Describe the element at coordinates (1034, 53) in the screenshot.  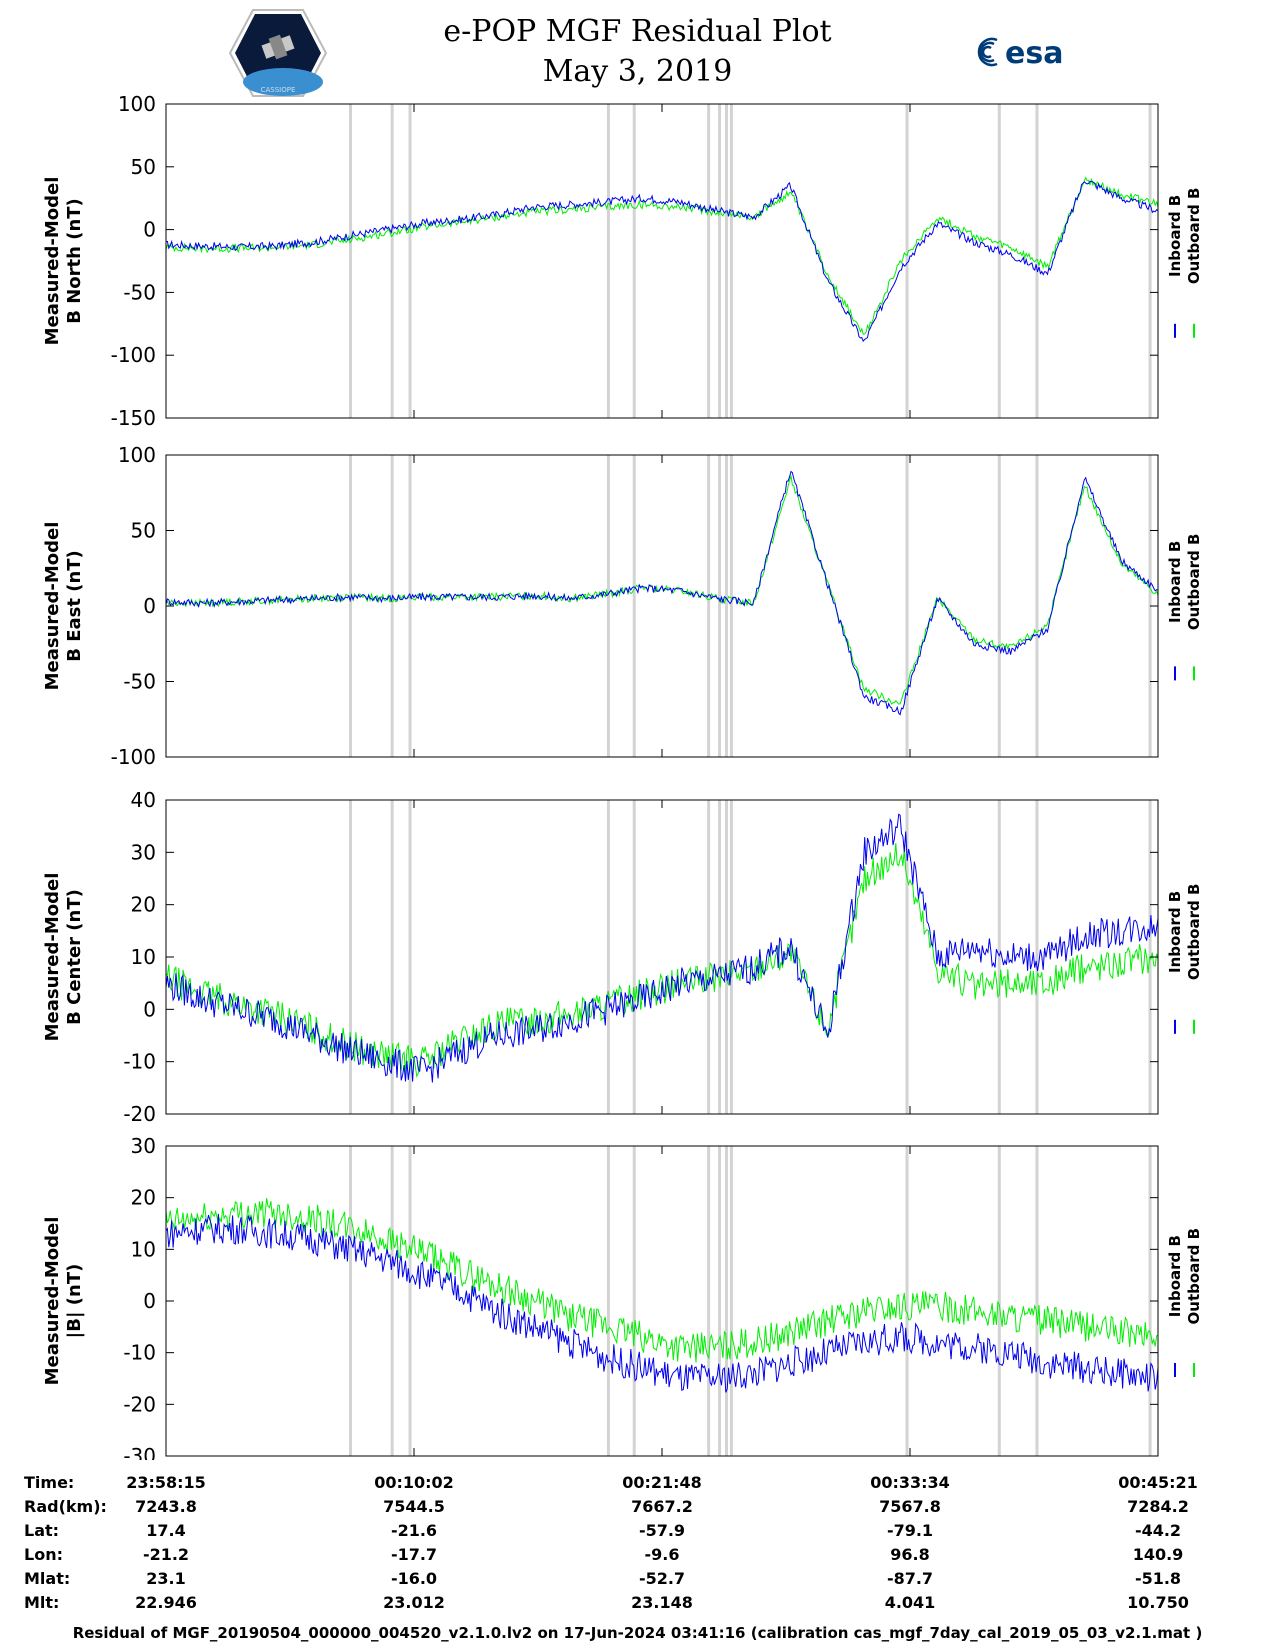
I see `esa-logo-text: esa` at that location.